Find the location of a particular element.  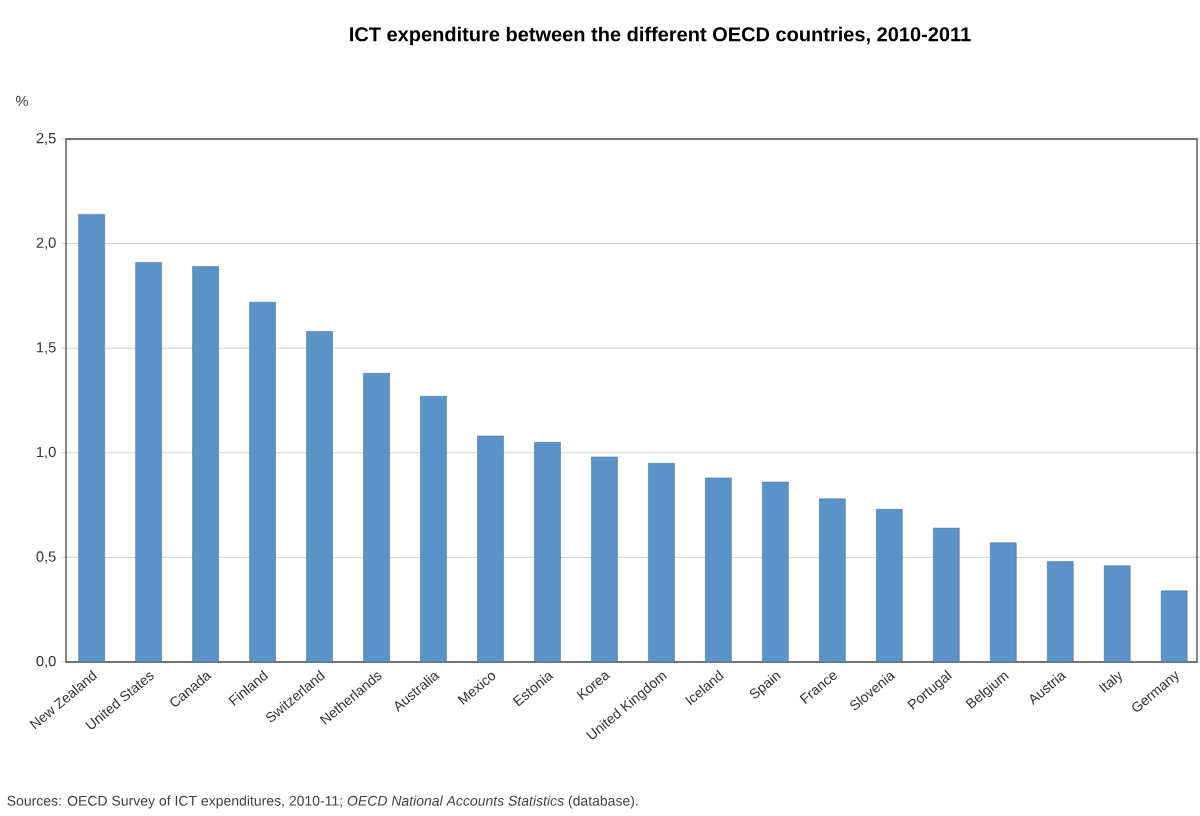

chart-title: ICT expenditure between the different OECD countries, 2010-2011 is located at coordinates (660, 36).